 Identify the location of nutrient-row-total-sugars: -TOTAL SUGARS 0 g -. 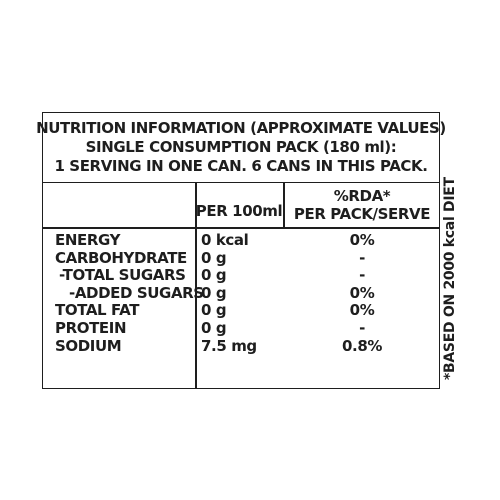
(241, 276).